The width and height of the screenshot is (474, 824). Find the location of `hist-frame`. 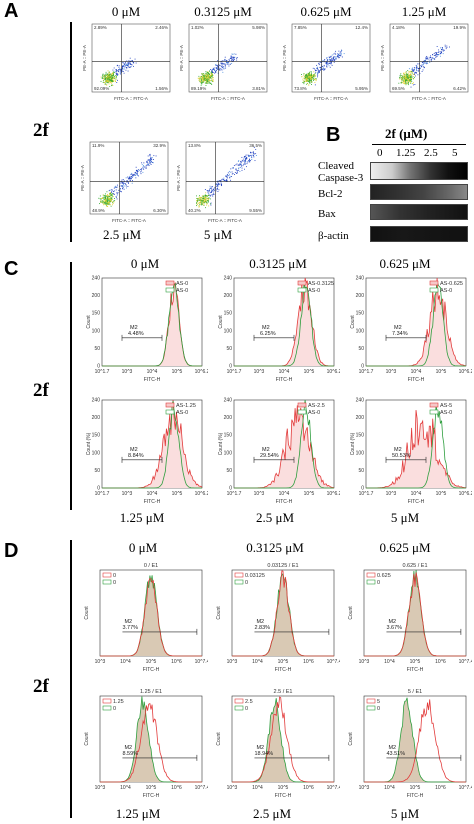

hist-frame is located at coordinates (152, 322).